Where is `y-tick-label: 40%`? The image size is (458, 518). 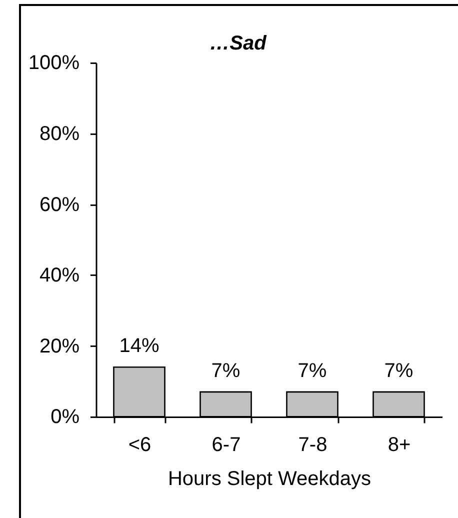
y-tick-label: 40% is located at coordinates (59, 275).